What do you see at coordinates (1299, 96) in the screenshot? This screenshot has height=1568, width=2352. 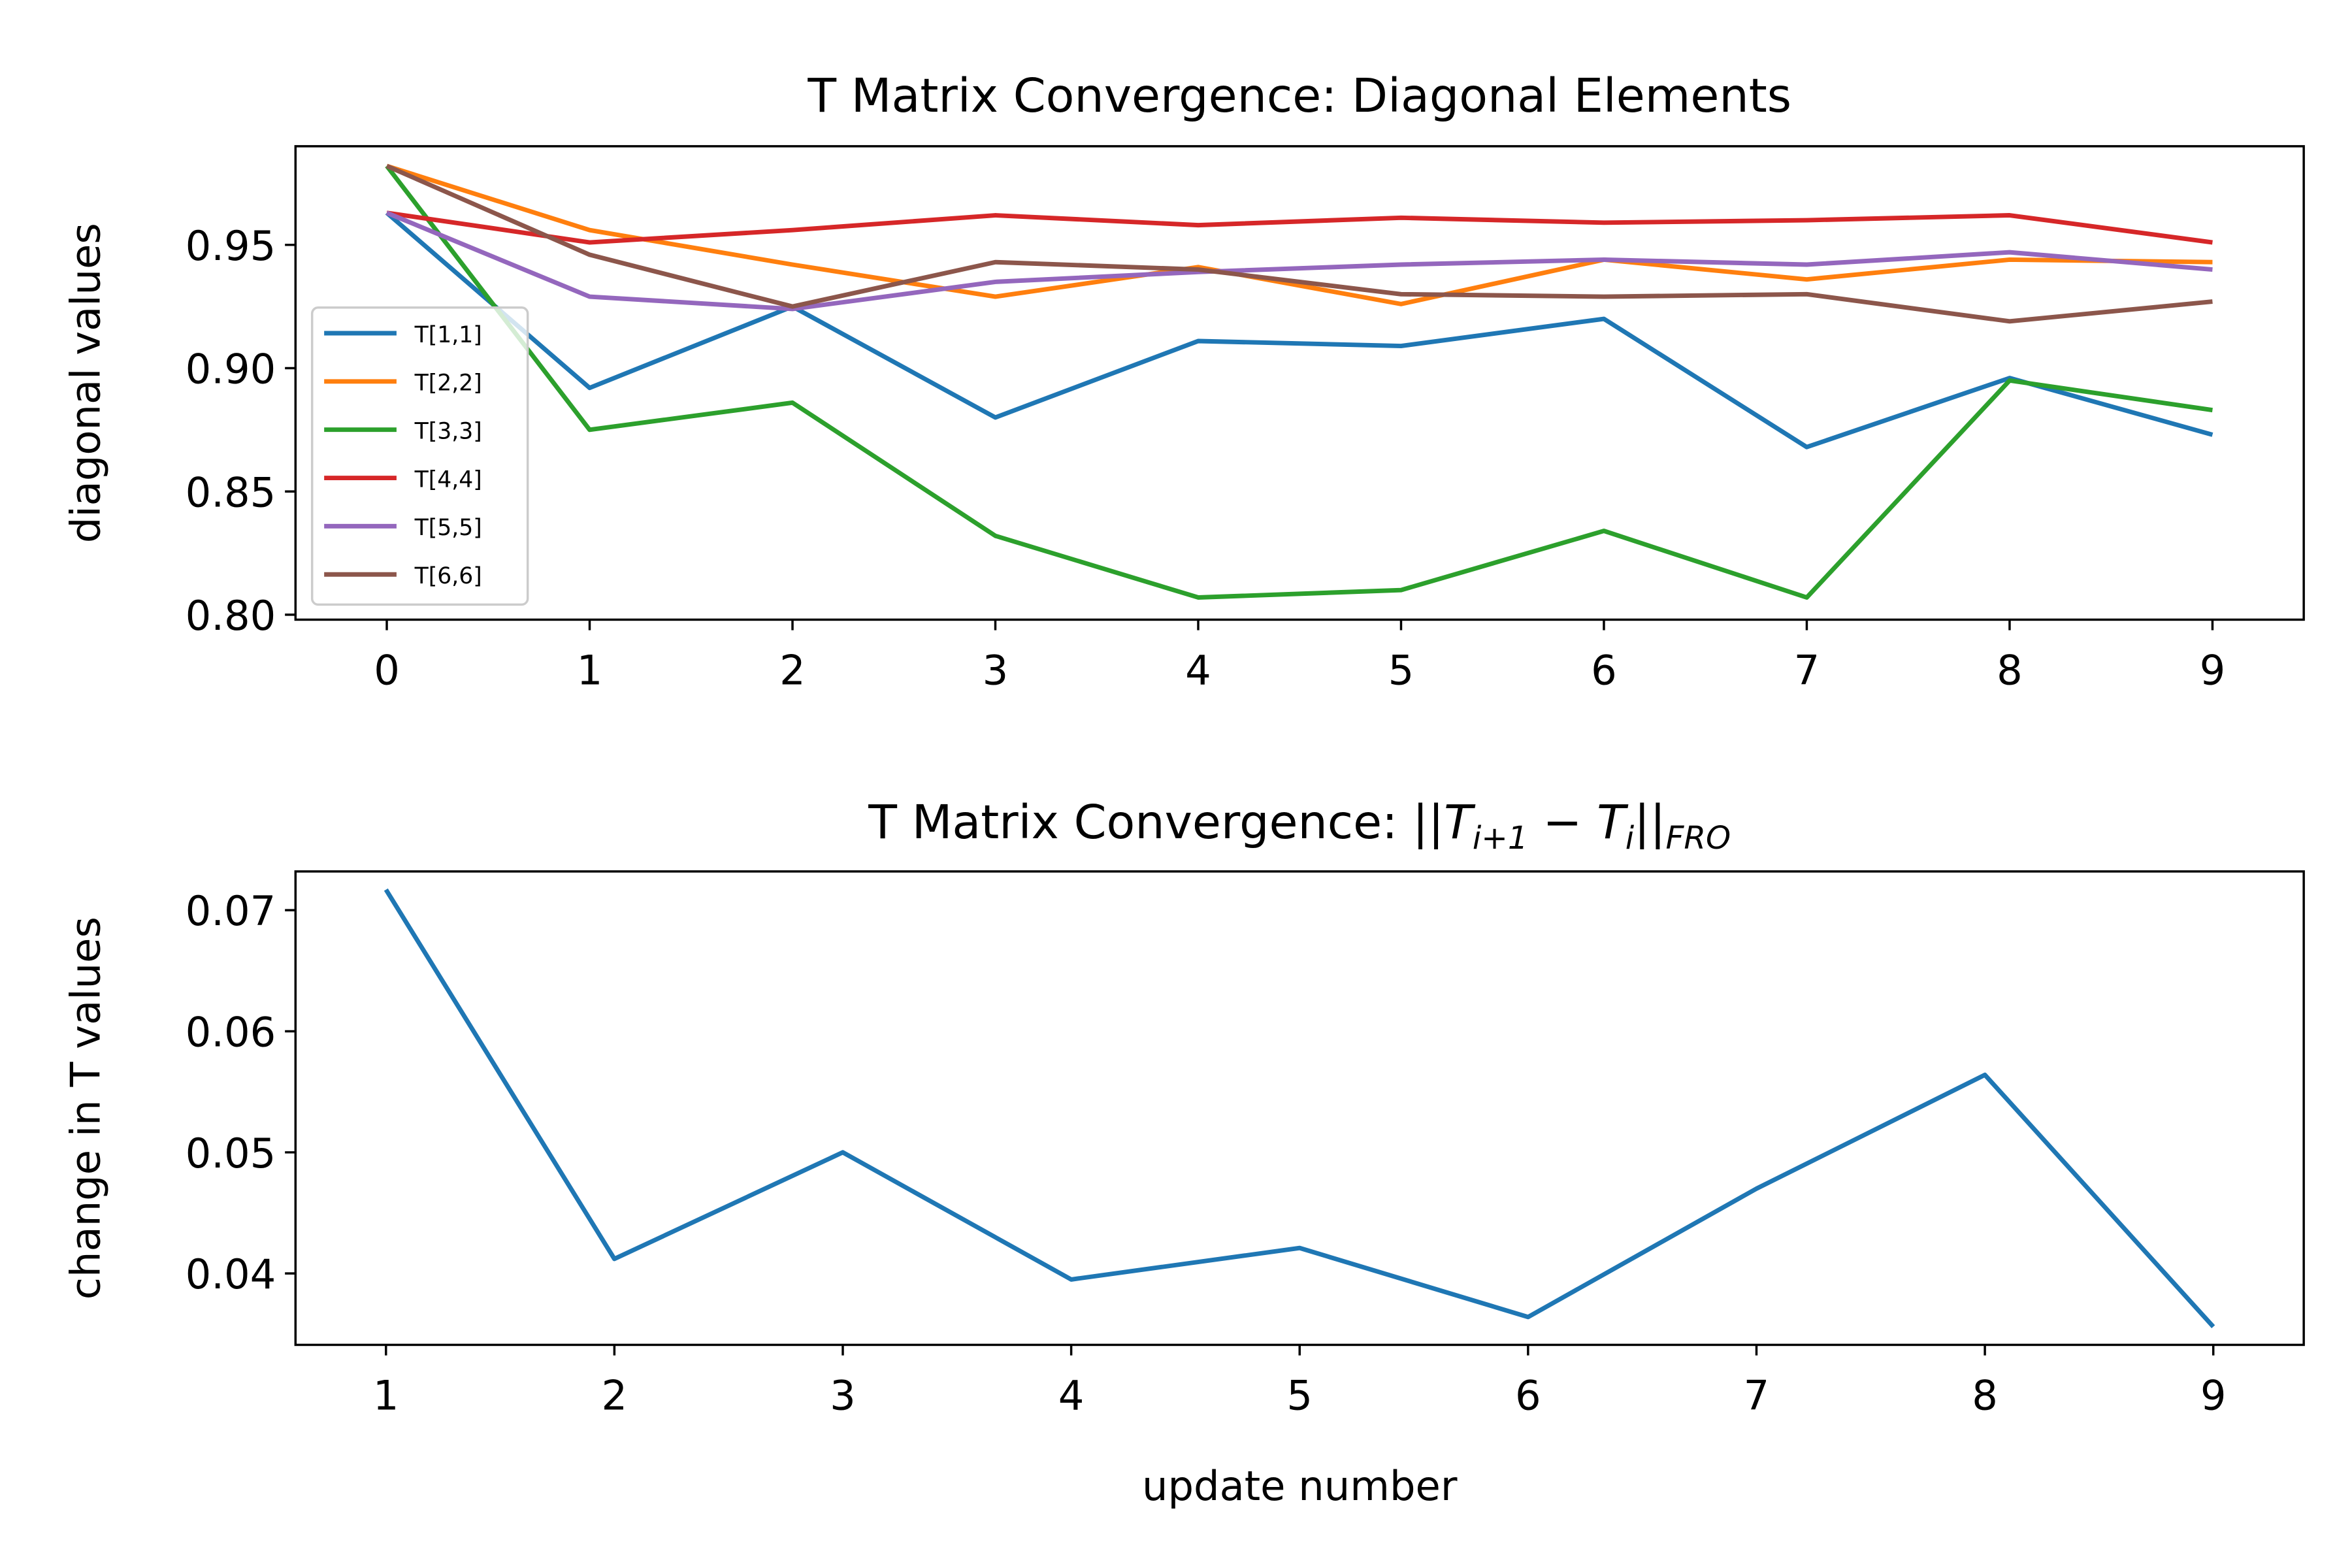 I see `chart-title: T Matrix Convergence: Diagonal Elements` at bounding box center [1299, 96].